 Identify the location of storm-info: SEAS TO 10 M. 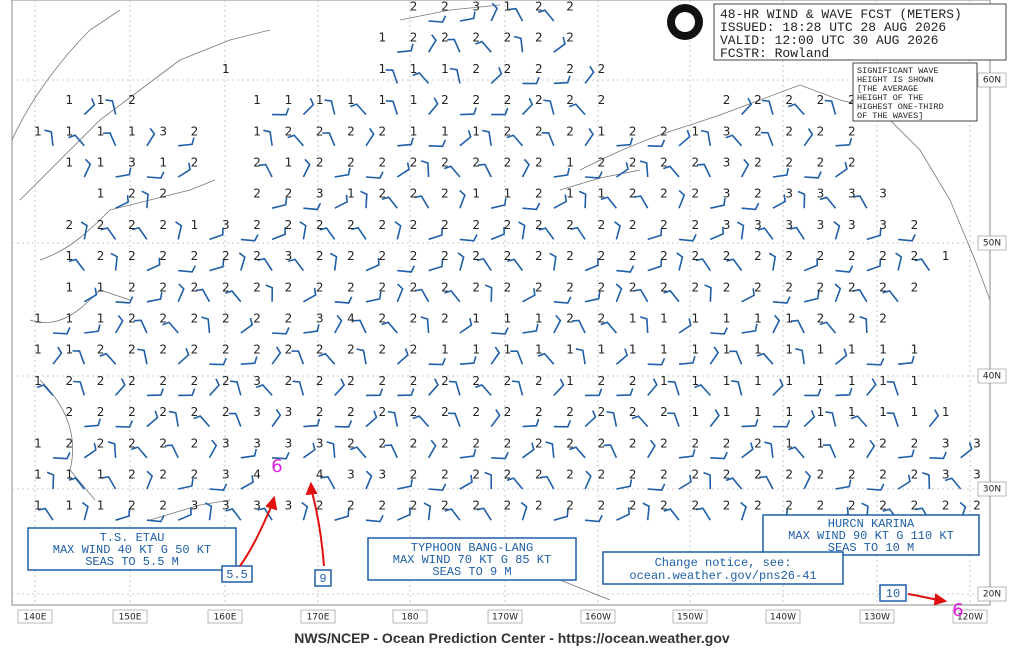
(871, 548).